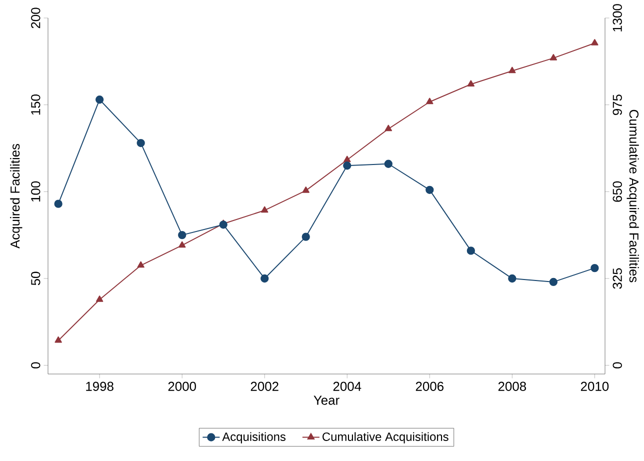  Describe the element at coordinates (430, 386) in the screenshot. I see `x-tick-label: 2006` at that location.